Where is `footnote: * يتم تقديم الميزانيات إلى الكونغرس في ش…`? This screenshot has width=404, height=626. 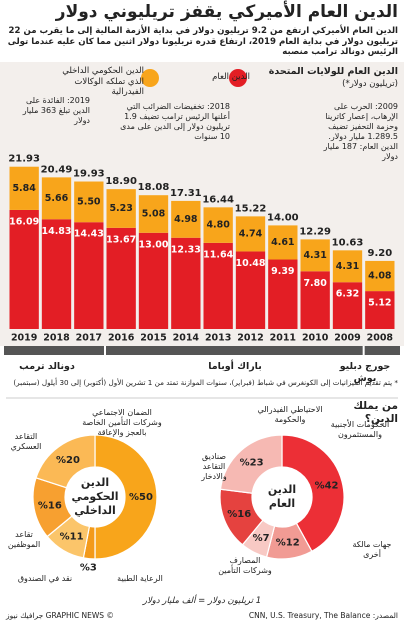
footnote: * يتم تقديم الميزانيات إلى الكونغرس في ش… is located at coordinates (205, 382).